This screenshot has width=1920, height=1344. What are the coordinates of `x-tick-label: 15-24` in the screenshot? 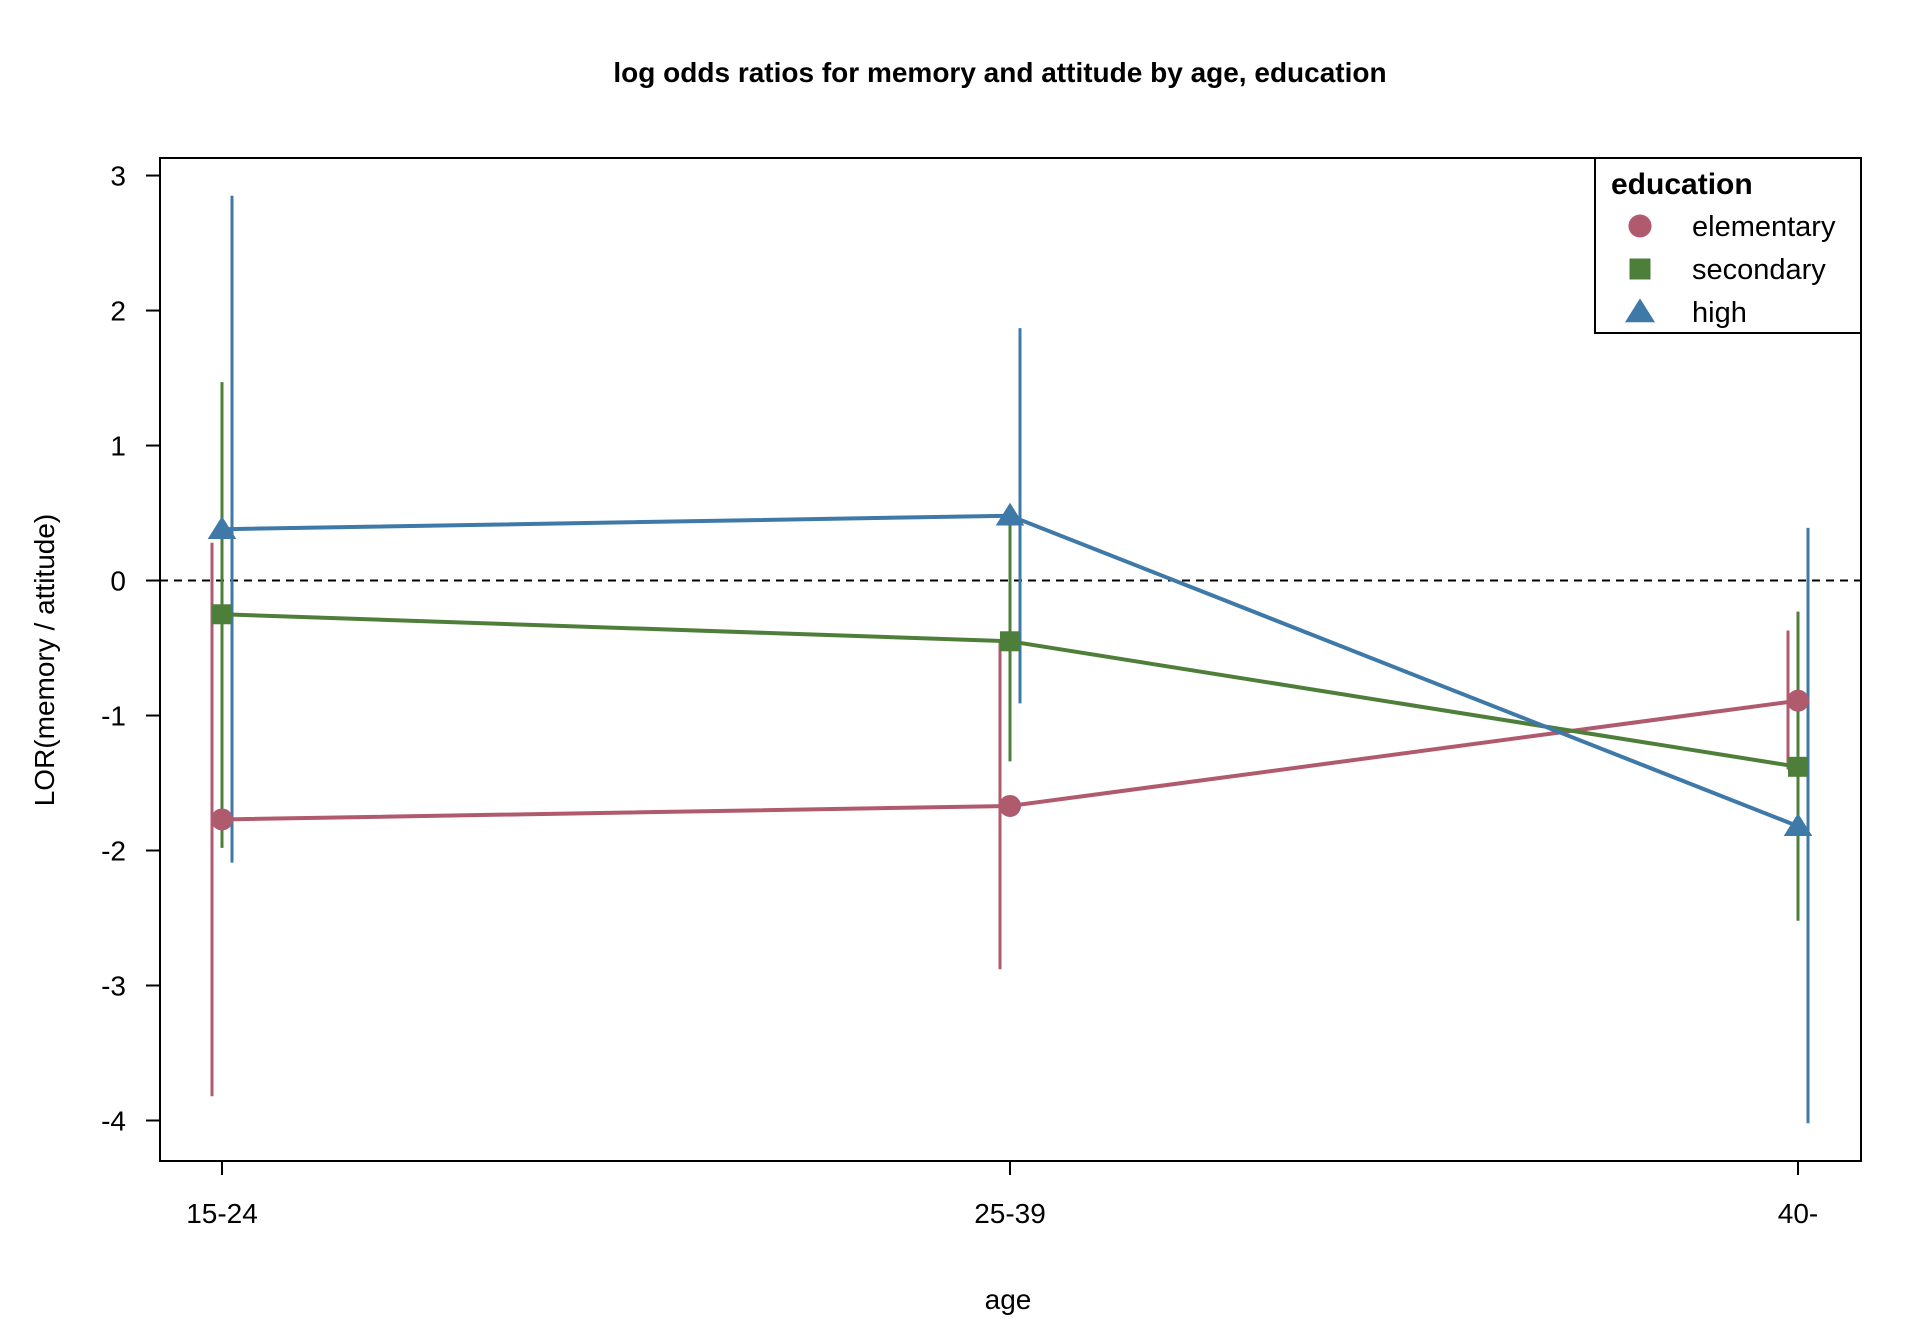 It's located at (222, 1213).